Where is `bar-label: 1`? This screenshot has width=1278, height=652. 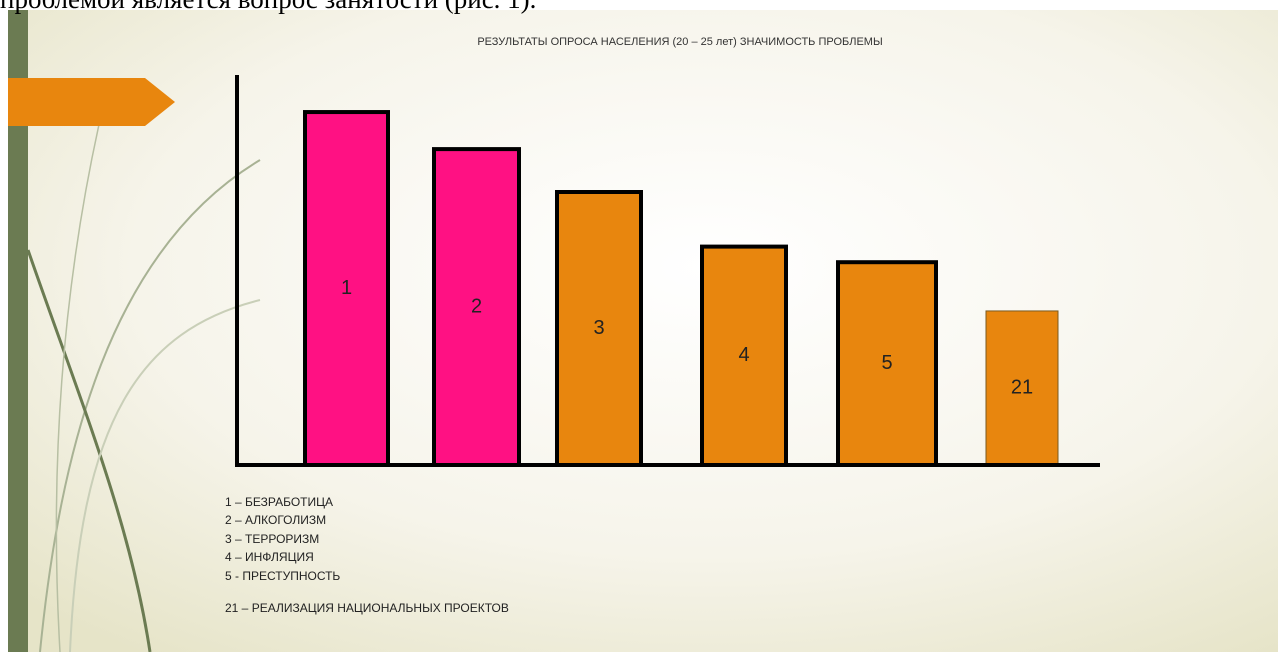 bar-label: 1 is located at coordinates (346, 288).